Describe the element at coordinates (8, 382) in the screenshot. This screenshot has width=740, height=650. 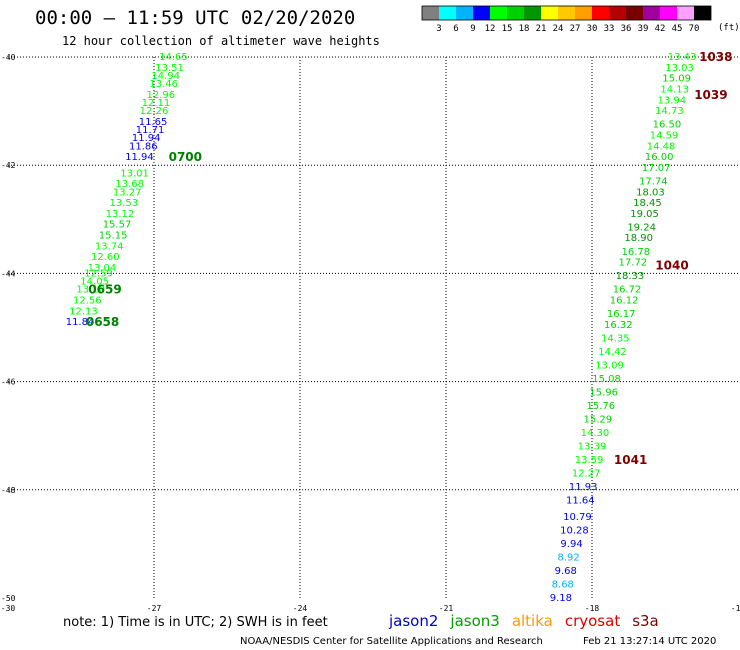
I see `y-tick-label: -46` at that location.